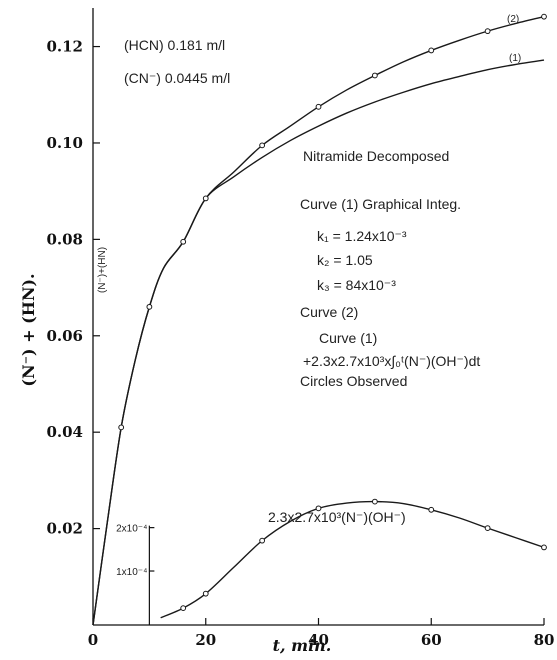  What do you see at coordinates (64, 336) in the screenshot?
I see `y-tick-label: 0.06` at bounding box center [64, 336].